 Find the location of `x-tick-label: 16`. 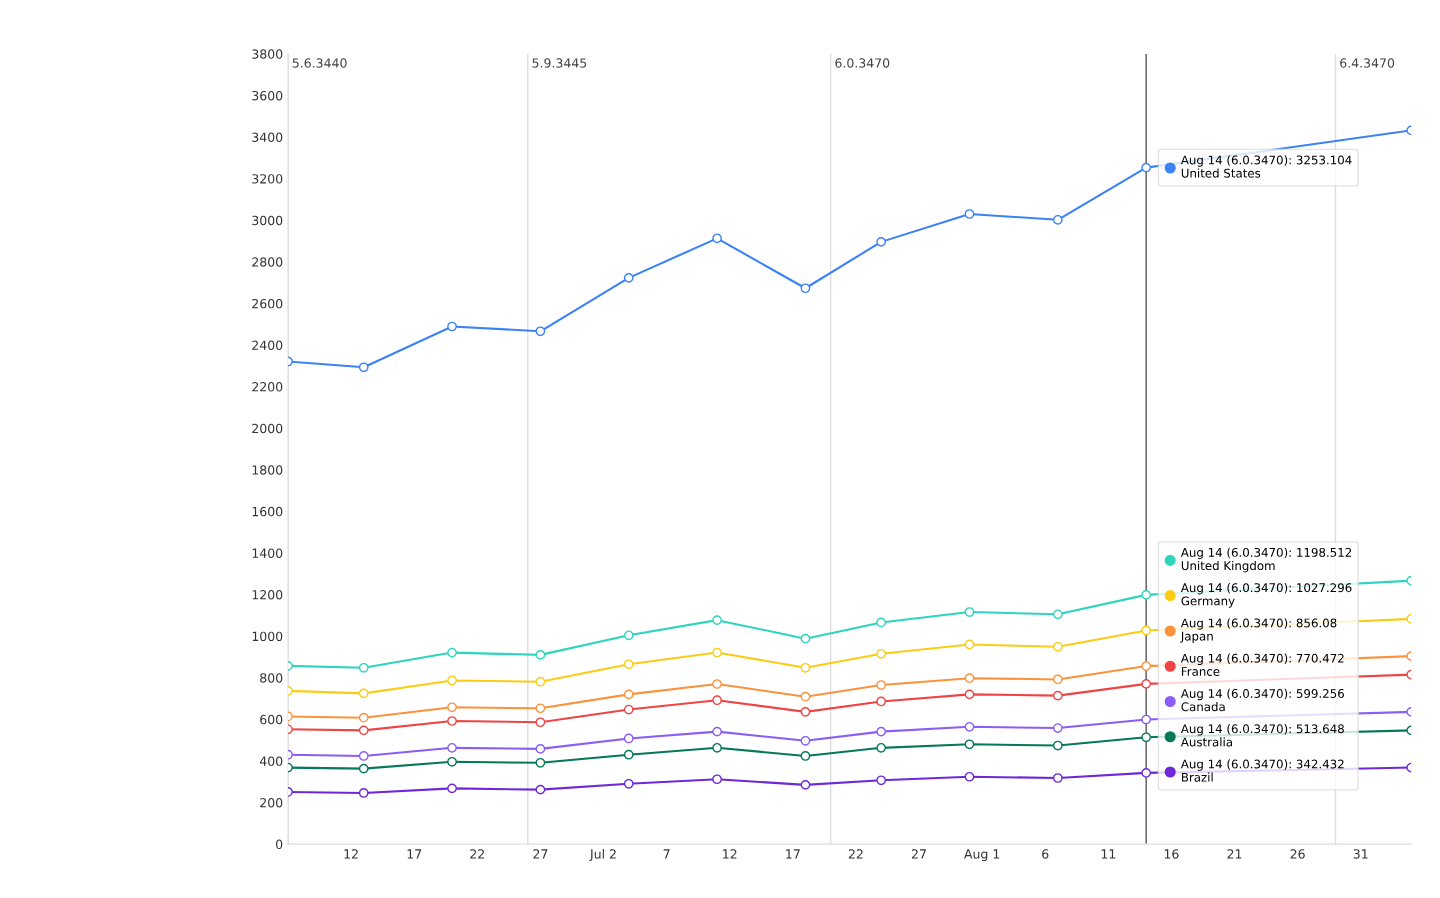

x-tick-label: 16 is located at coordinates (1171, 854).